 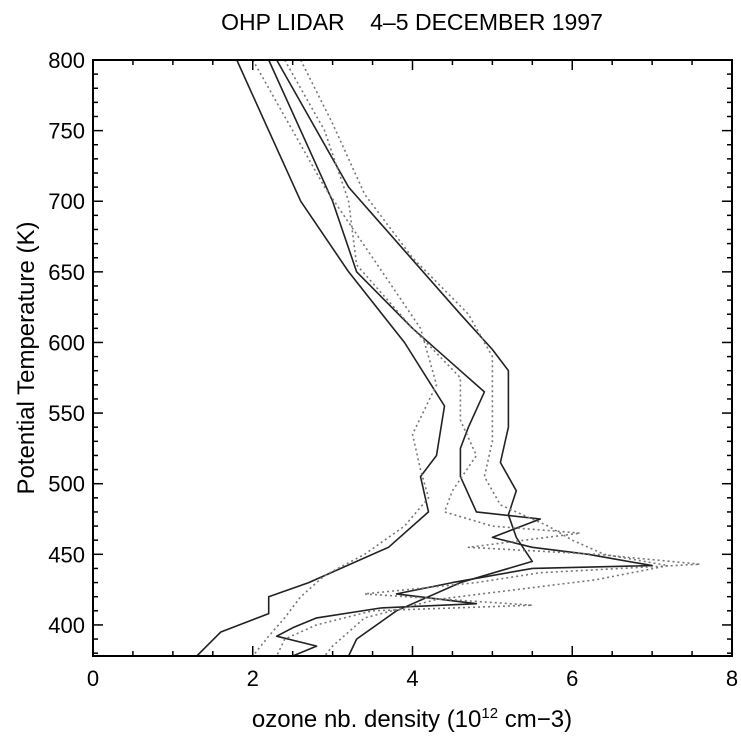 What do you see at coordinates (66, 625) in the screenshot?
I see `y-tick-label: 400` at bounding box center [66, 625].